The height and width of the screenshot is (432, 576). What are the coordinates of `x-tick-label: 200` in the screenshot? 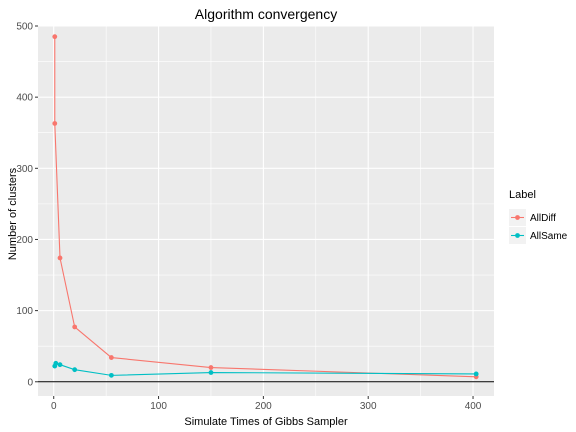 It's located at (263, 406).